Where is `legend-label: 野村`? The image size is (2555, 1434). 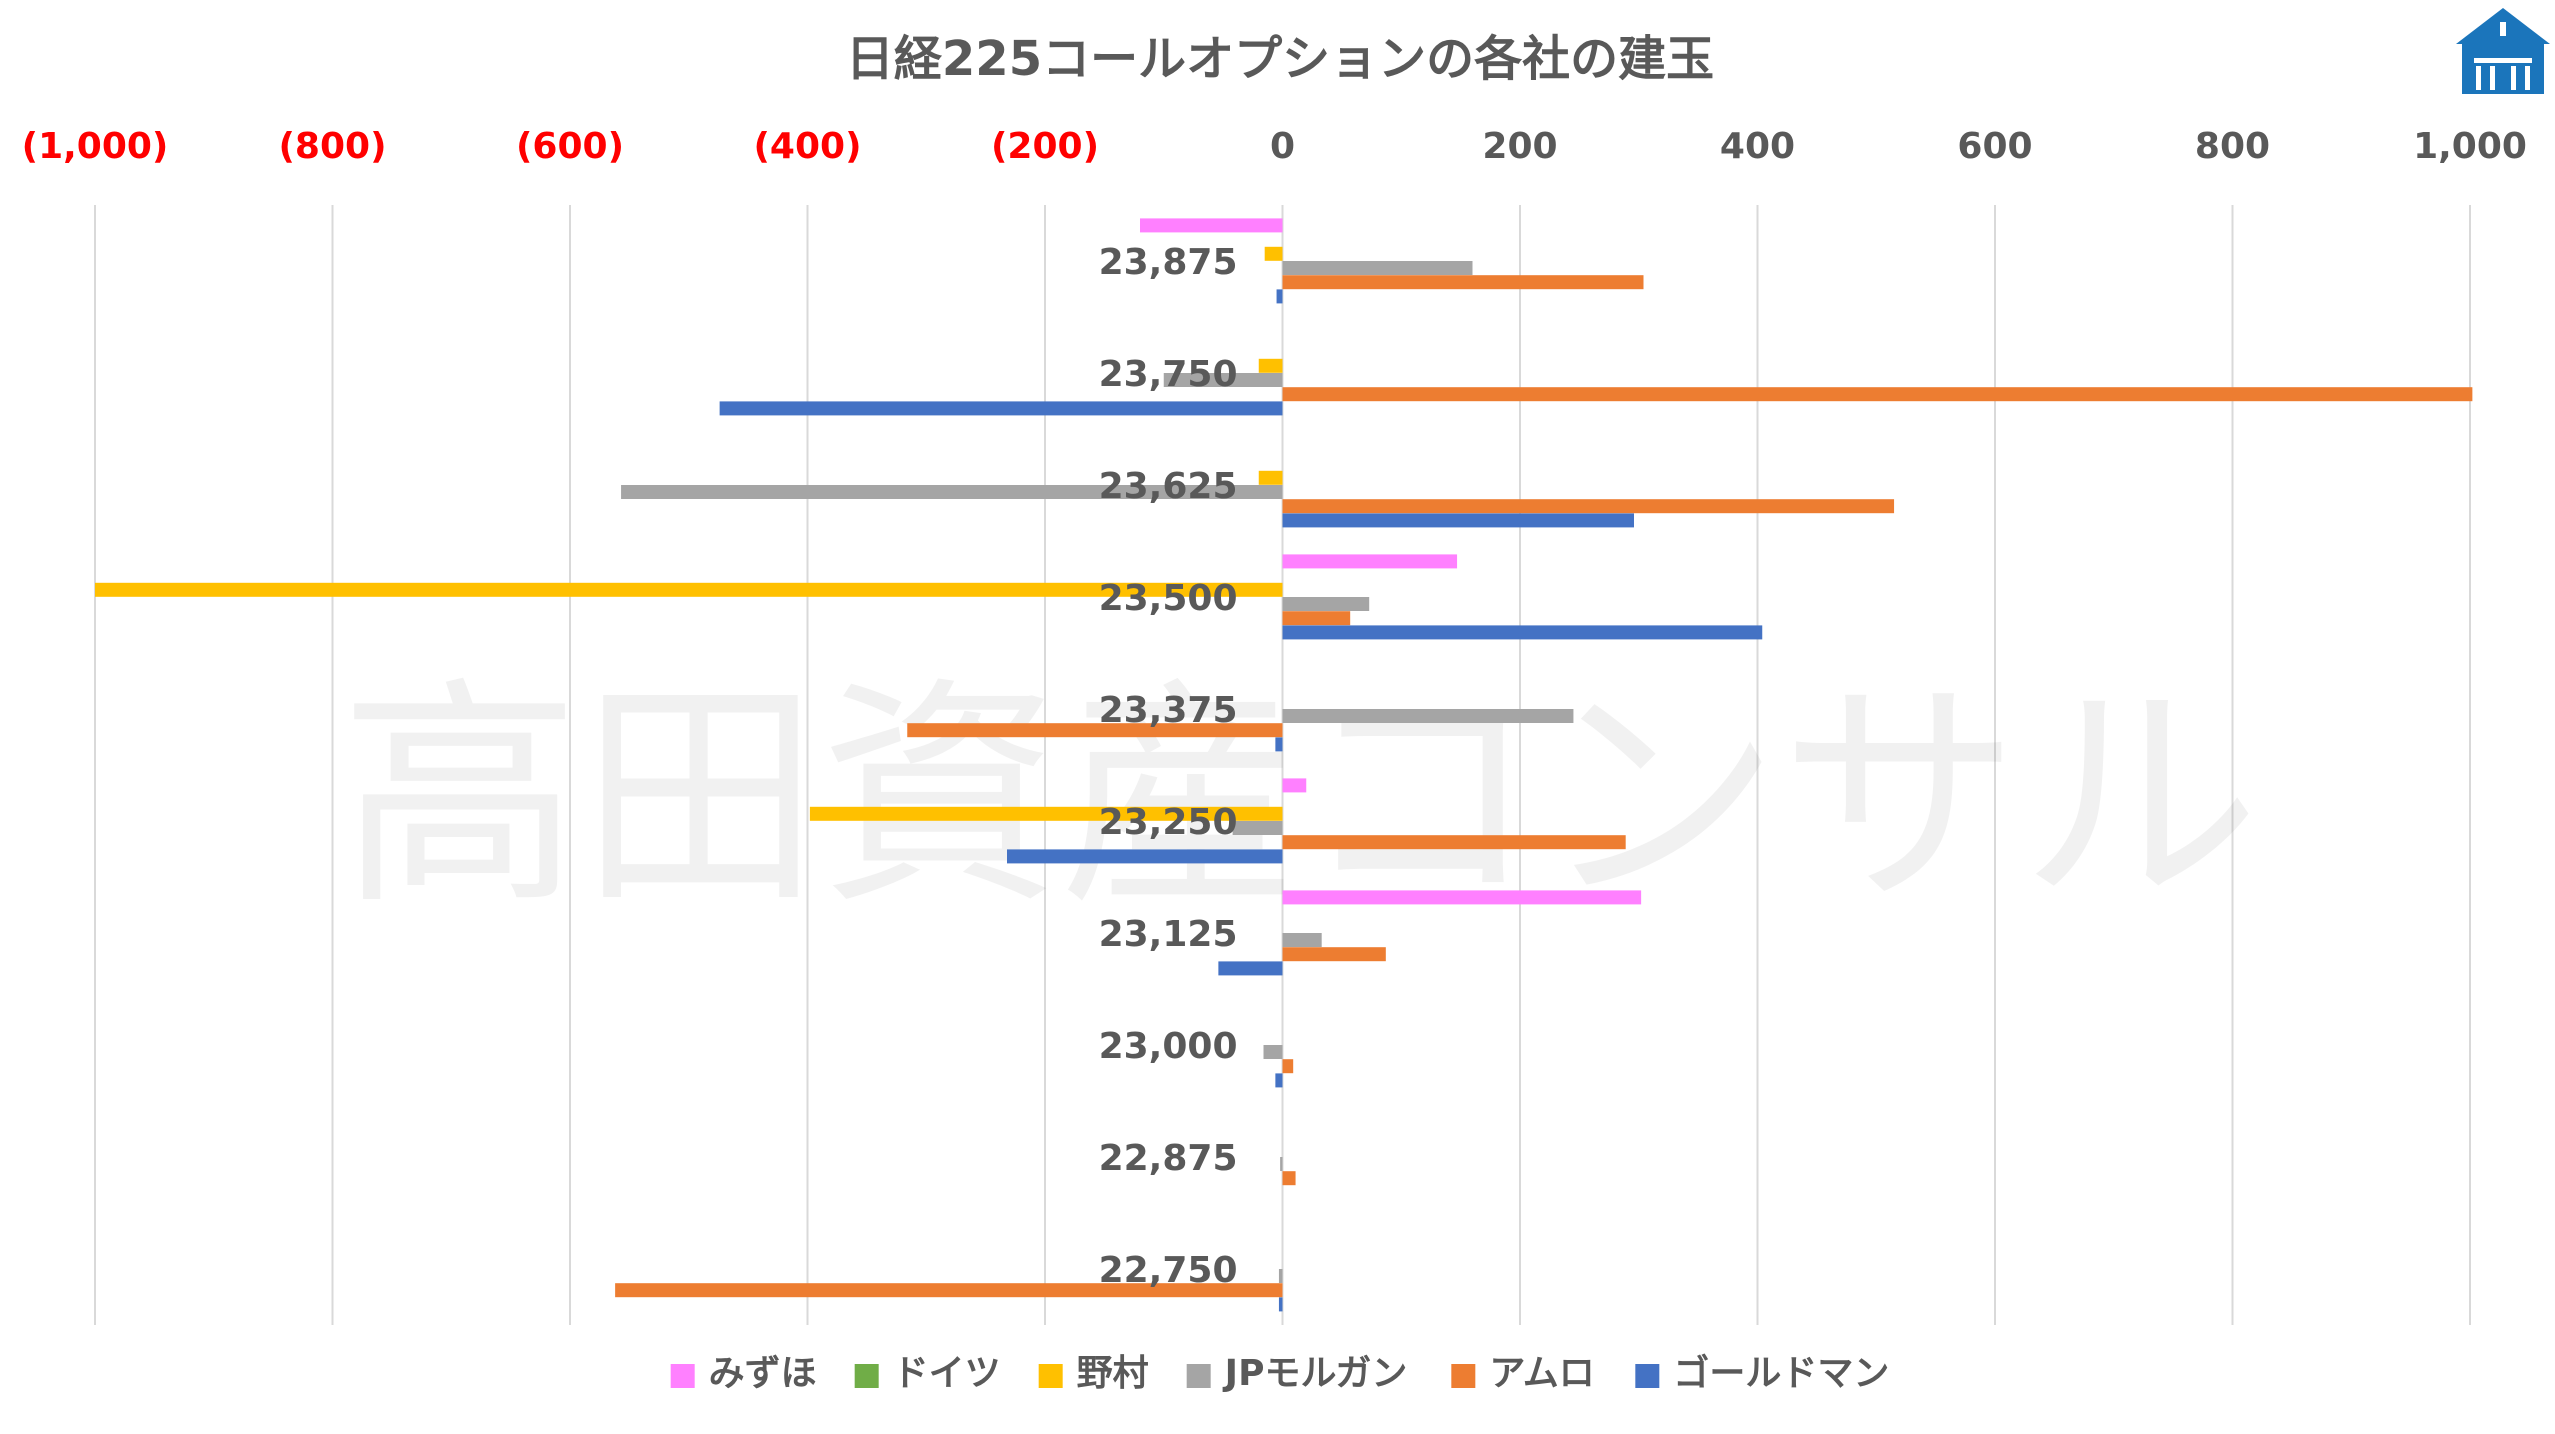
legend-label: 野村 is located at coordinates (1113, 1373).